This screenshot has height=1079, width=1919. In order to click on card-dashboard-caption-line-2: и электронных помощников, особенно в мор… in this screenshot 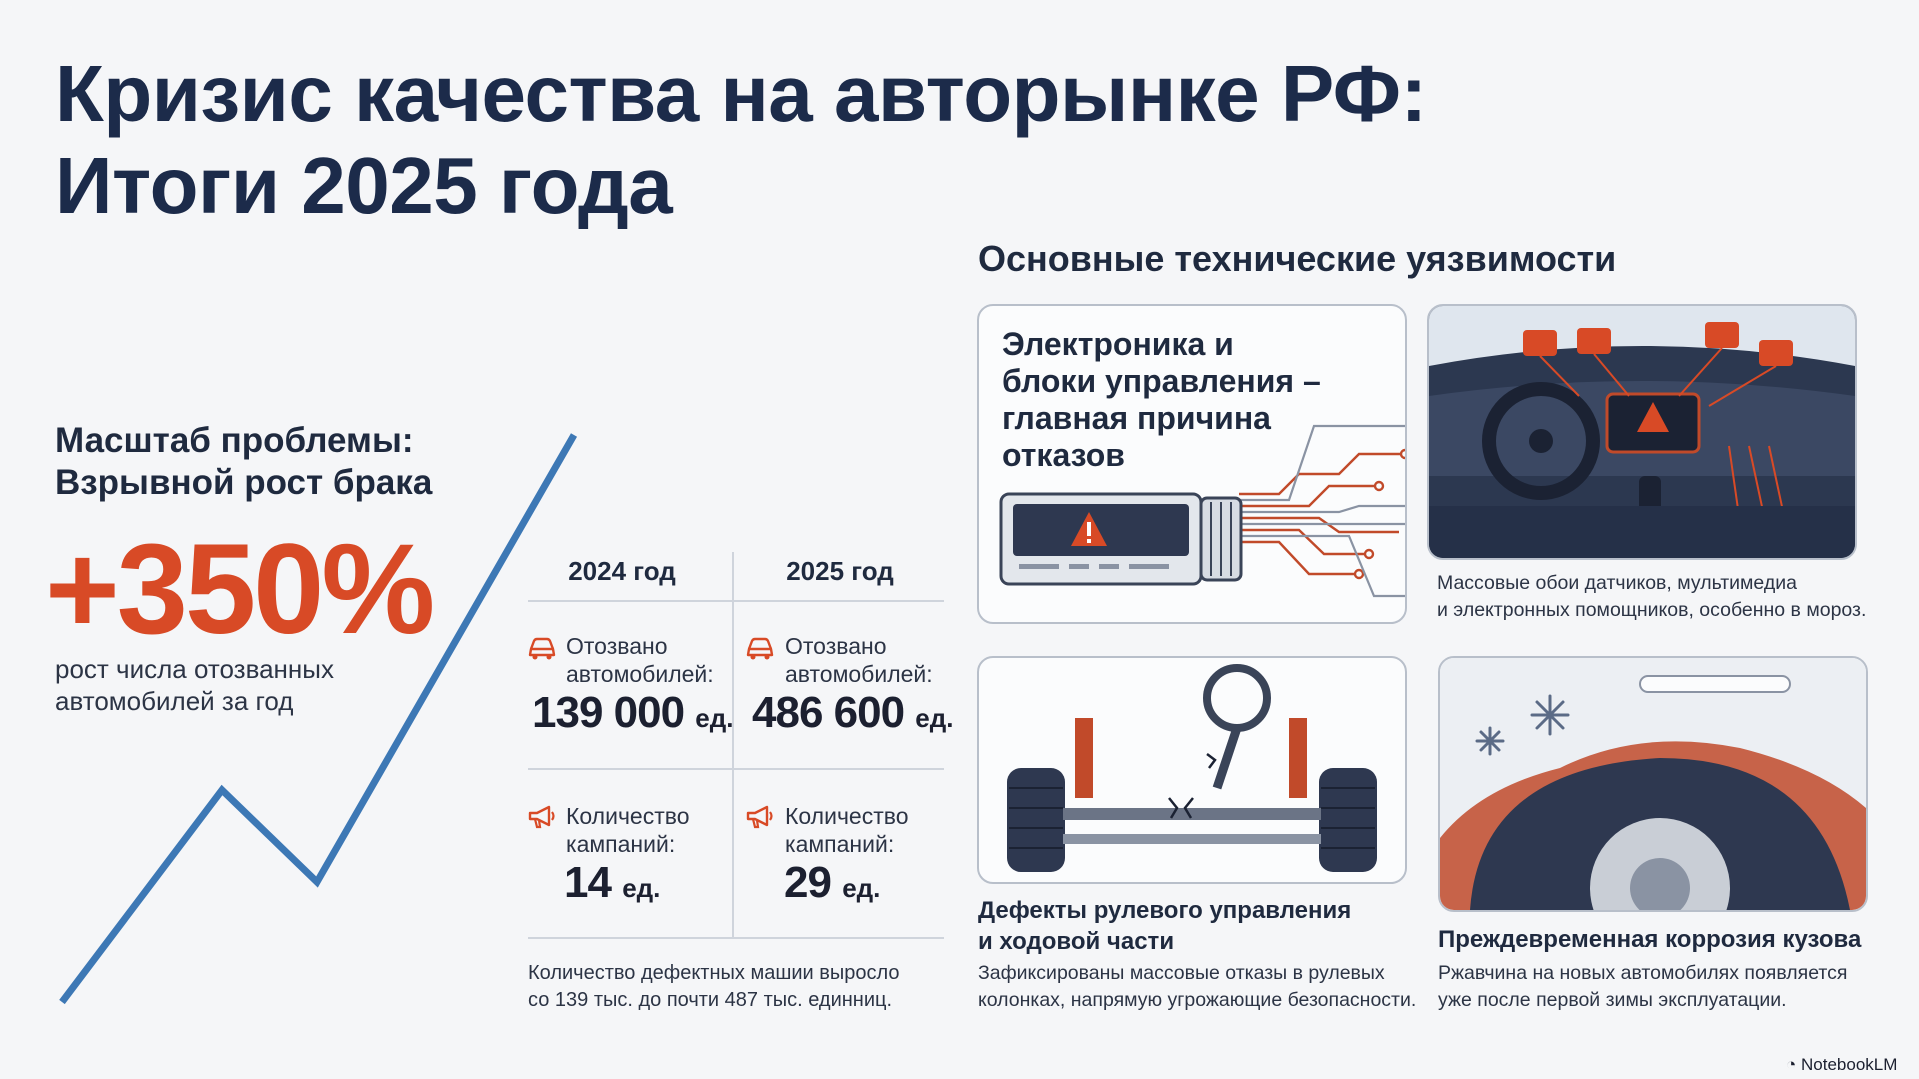, I will do `click(1652, 610)`.